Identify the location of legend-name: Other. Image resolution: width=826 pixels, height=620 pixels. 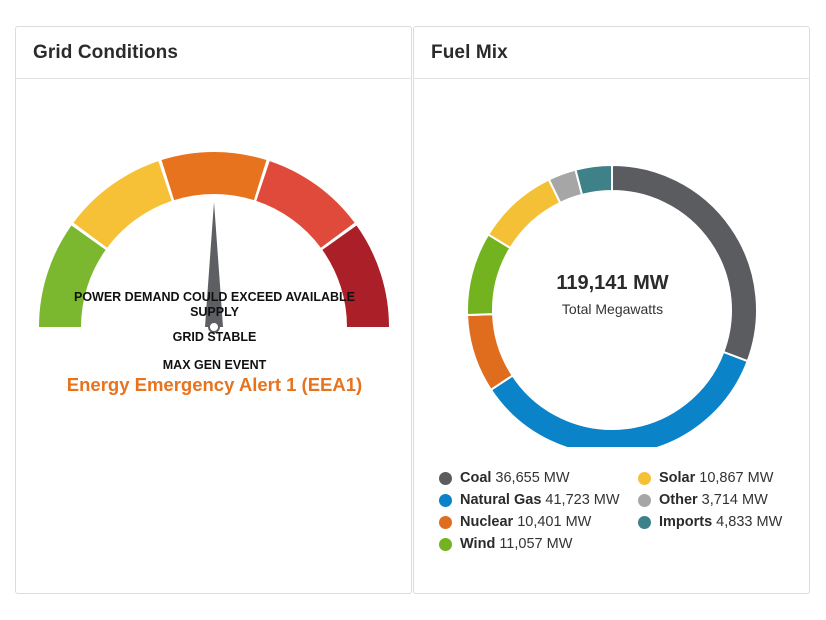
(678, 500).